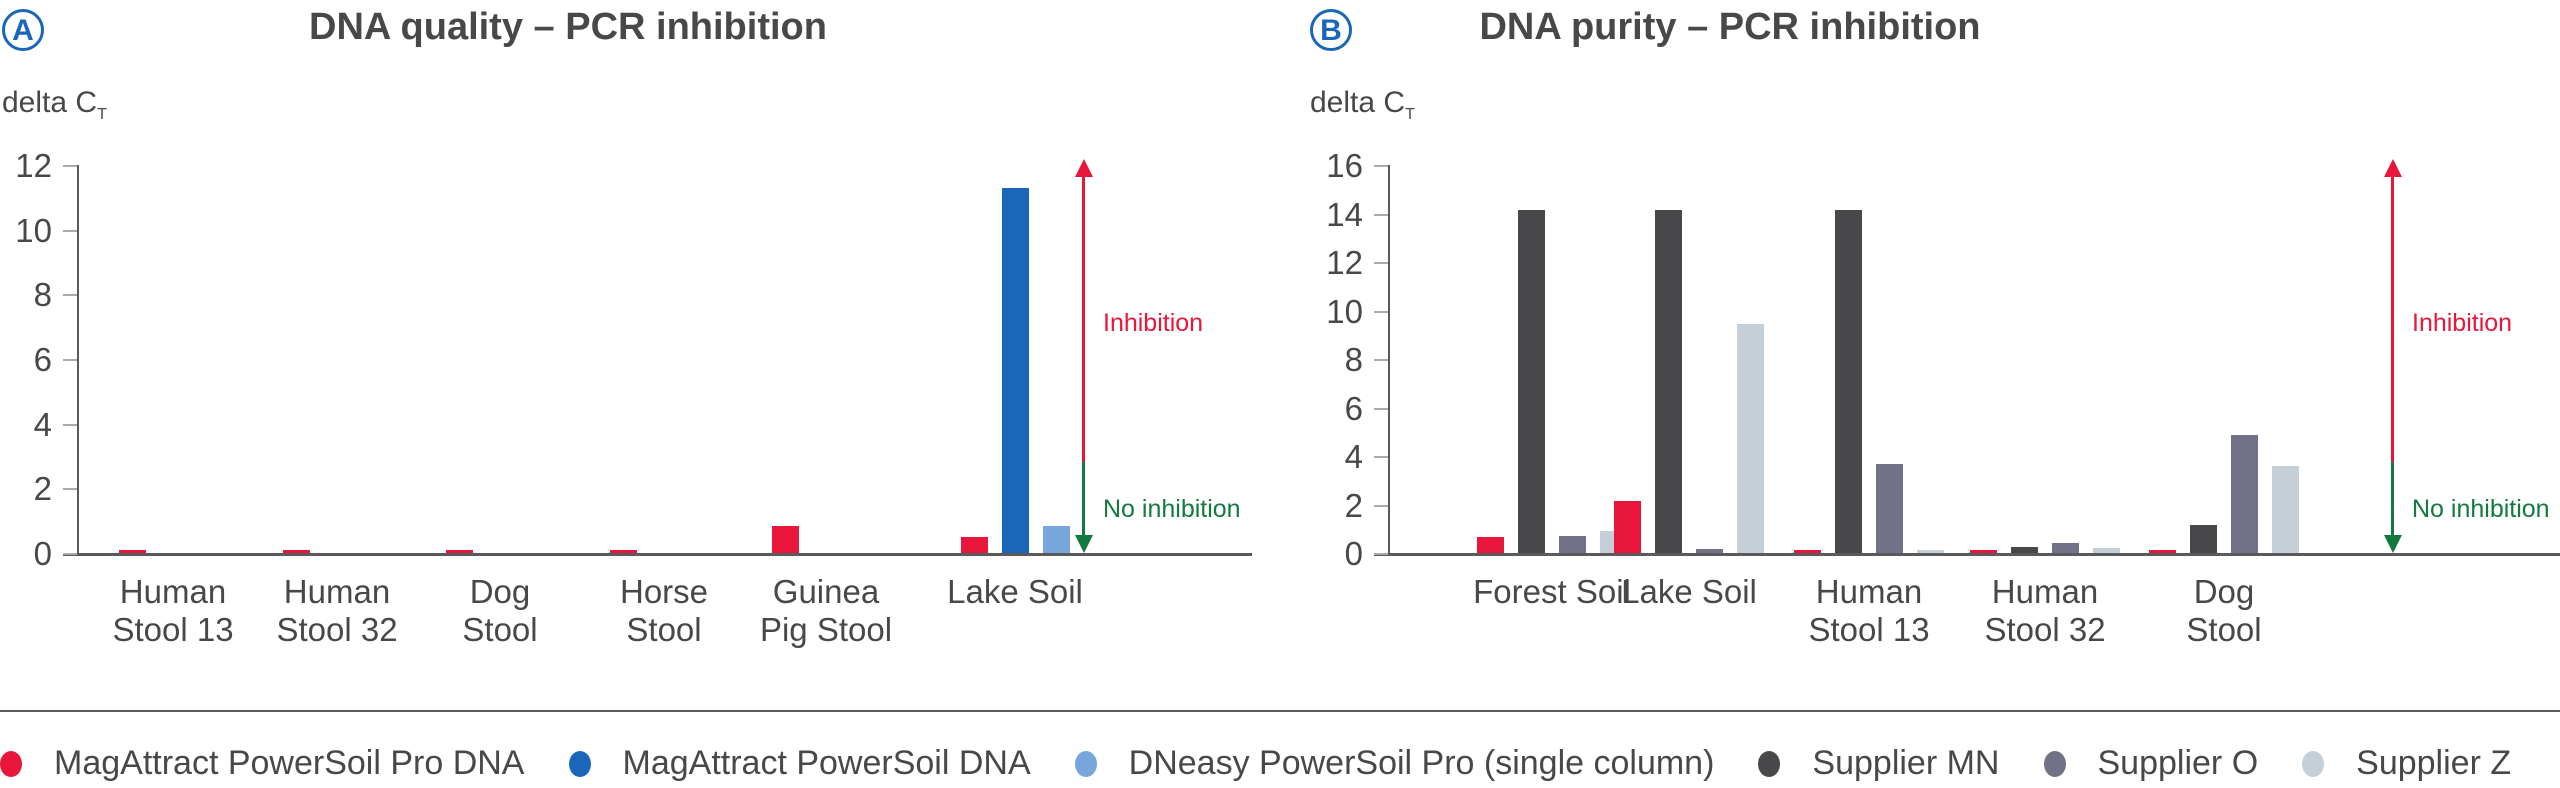 This screenshot has width=2560, height=788. I want to click on x-category-label: Dog Stool, so click(2224, 610).